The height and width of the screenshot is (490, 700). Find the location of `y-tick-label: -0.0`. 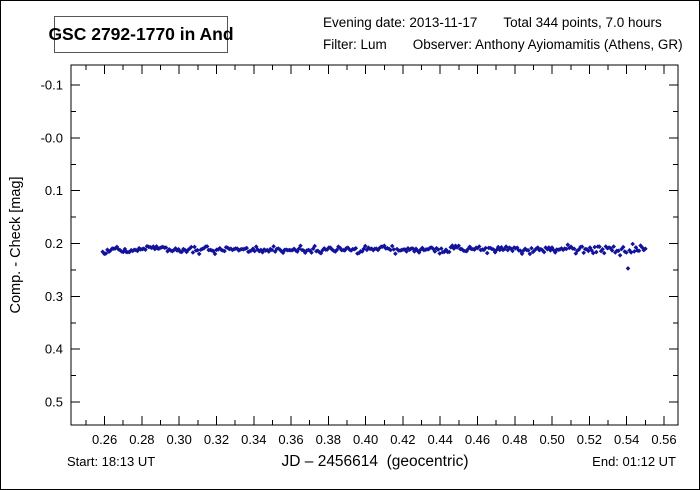

y-tick-label: -0.0 is located at coordinates (52, 137).